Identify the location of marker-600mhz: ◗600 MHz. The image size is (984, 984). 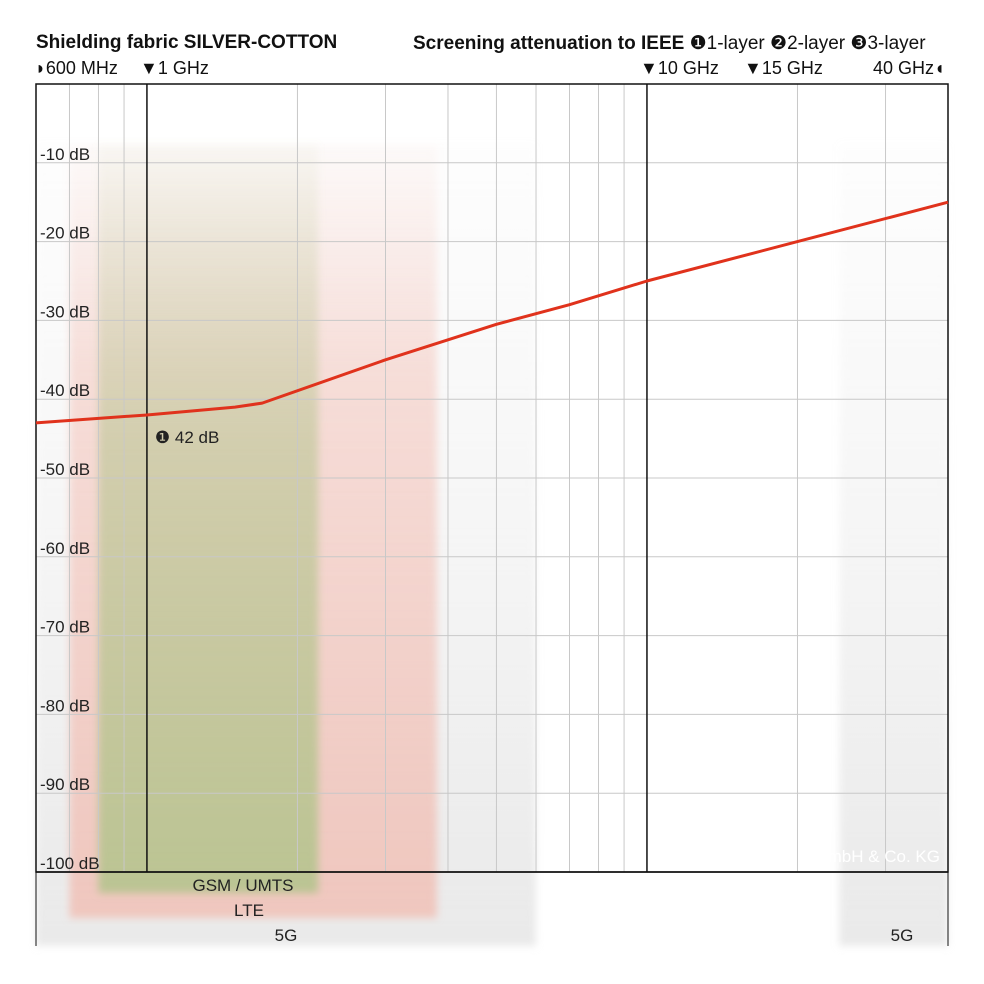
(76, 68).